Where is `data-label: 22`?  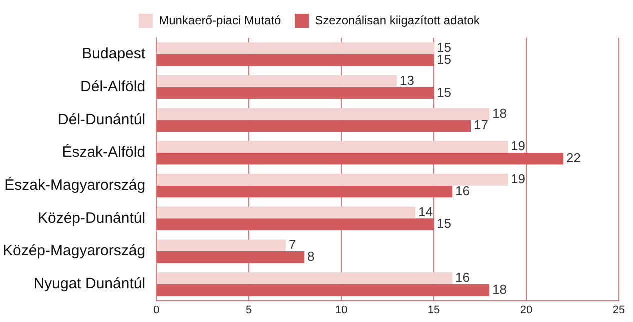
data-label: 22 is located at coordinates (573, 158).